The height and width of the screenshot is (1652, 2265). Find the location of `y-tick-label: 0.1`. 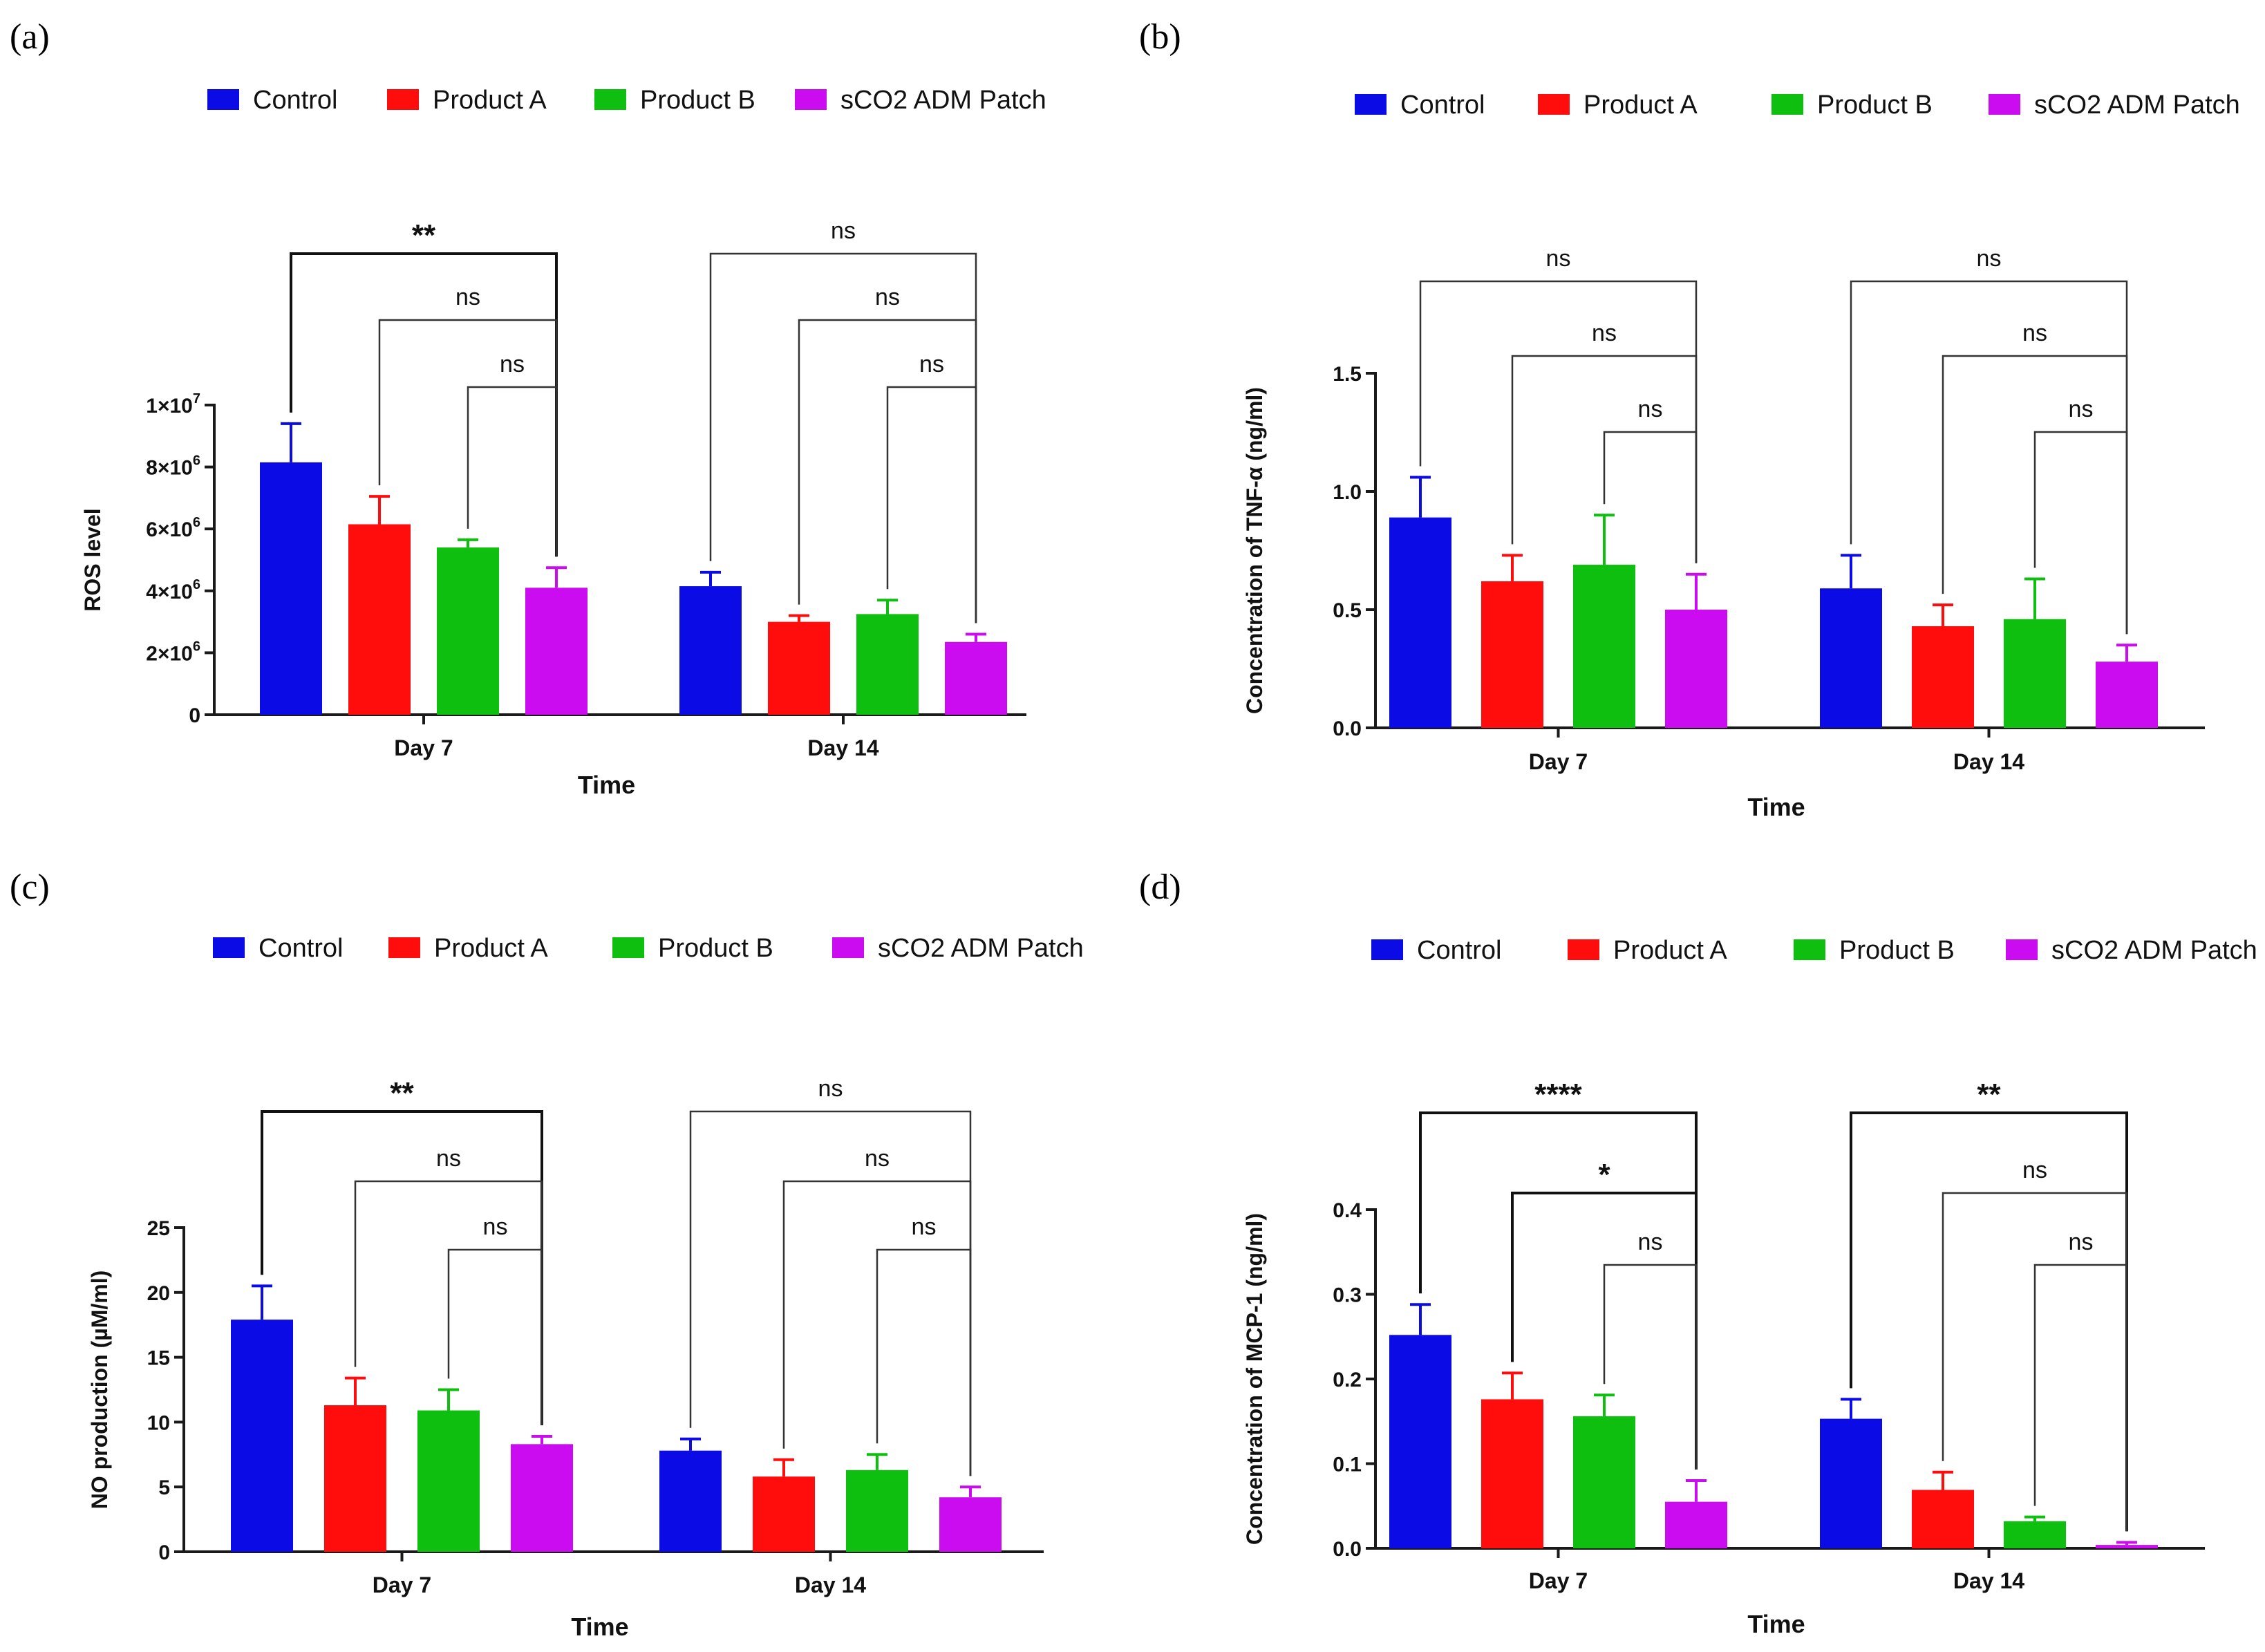

y-tick-label: 0.1 is located at coordinates (1347, 1465).